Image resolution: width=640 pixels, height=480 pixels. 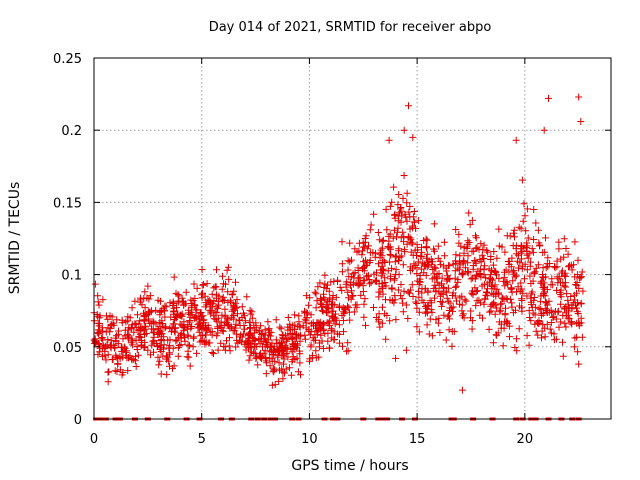 What do you see at coordinates (78, 420) in the screenshot?
I see `y-tick-label: 0` at bounding box center [78, 420].